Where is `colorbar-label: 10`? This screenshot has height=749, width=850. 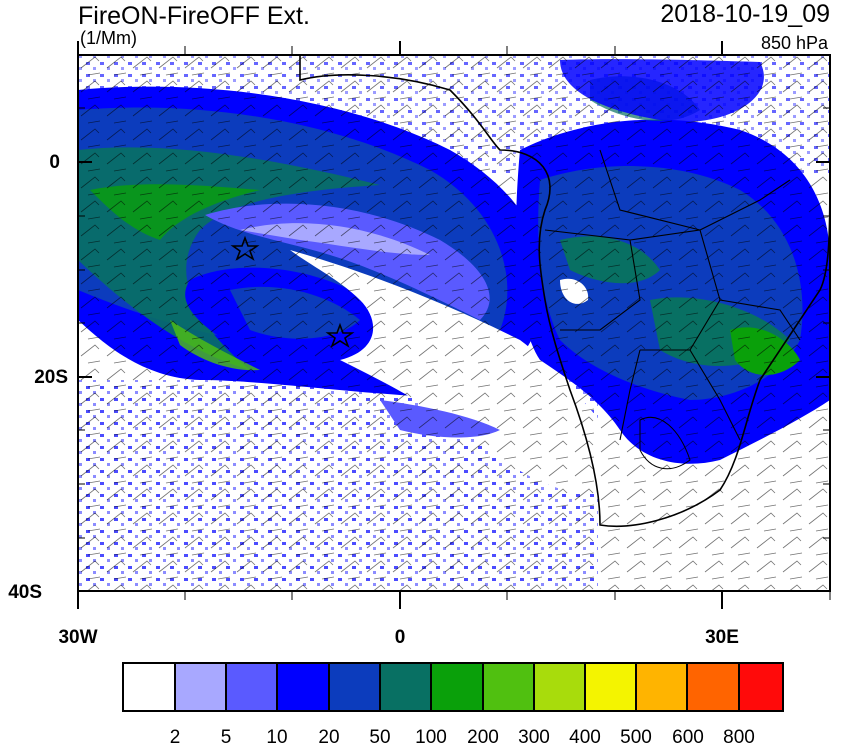
colorbar-label: 10 is located at coordinates (277, 737).